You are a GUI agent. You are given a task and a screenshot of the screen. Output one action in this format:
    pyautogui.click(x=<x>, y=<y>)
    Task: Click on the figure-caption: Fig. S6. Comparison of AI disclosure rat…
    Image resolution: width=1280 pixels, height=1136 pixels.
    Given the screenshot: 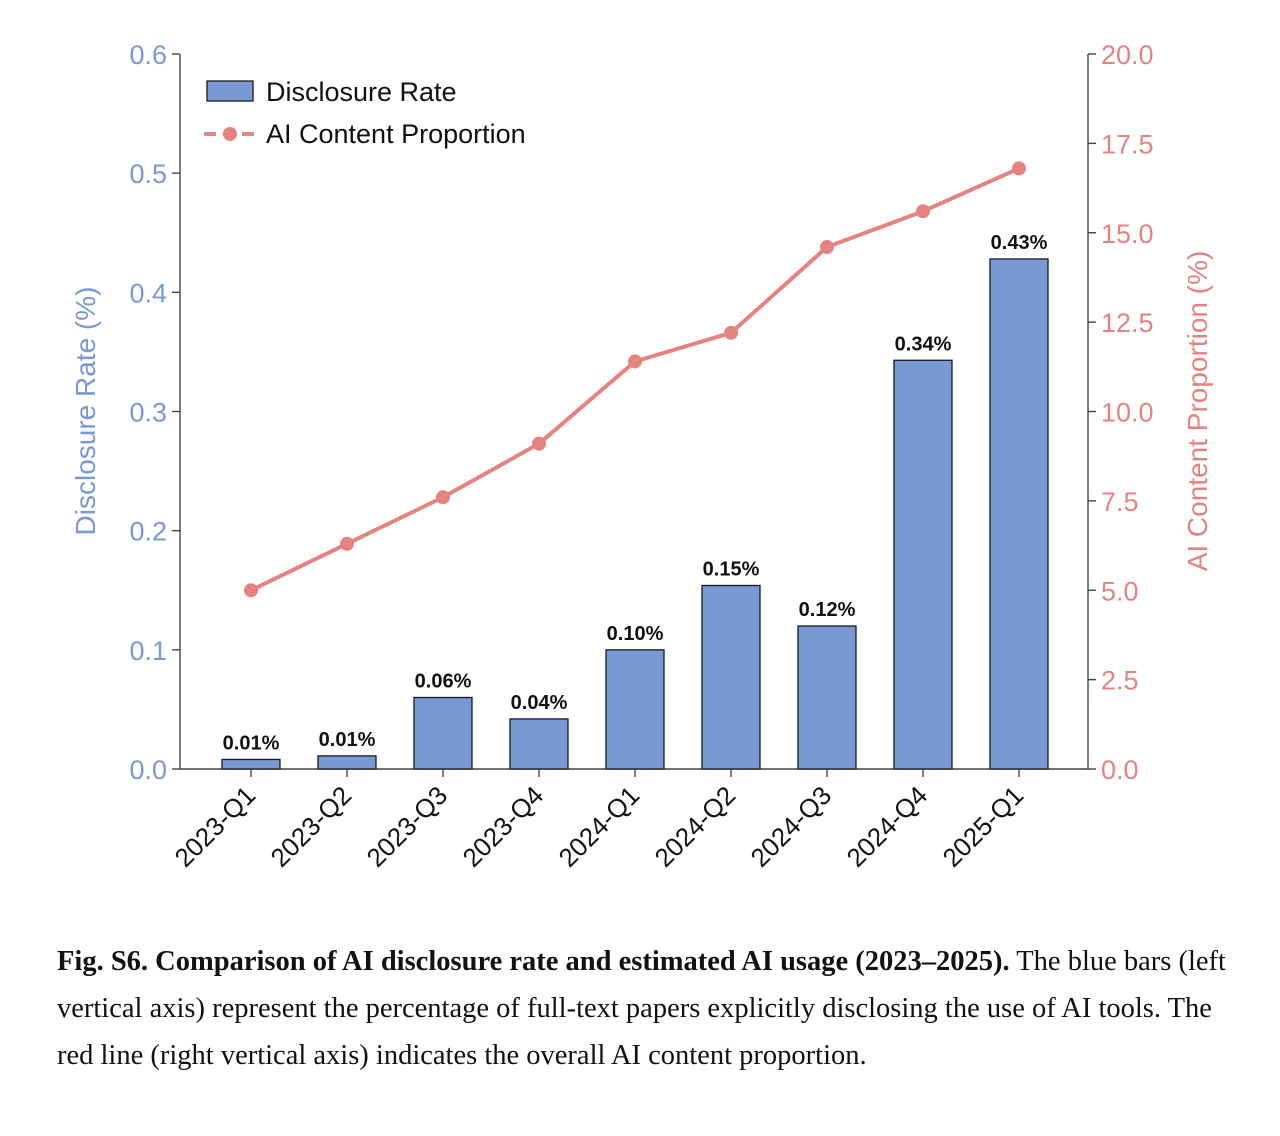 What is the action you would take?
    pyautogui.click(x=644, y=1008)
    